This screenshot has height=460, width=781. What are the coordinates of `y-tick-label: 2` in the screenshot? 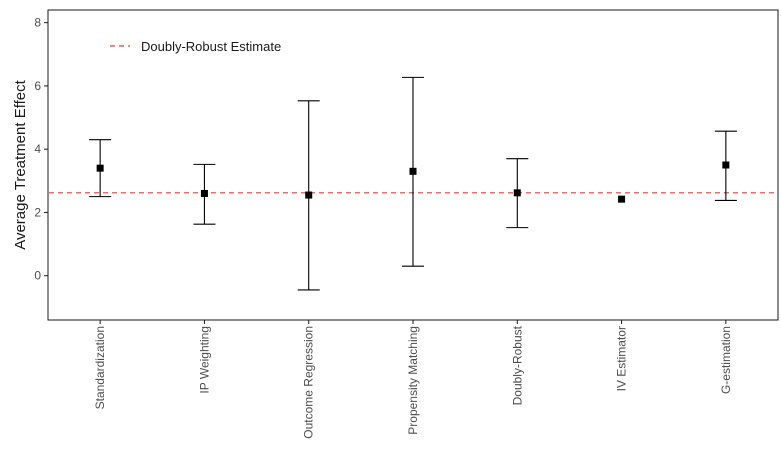 It's located at (37, 212).